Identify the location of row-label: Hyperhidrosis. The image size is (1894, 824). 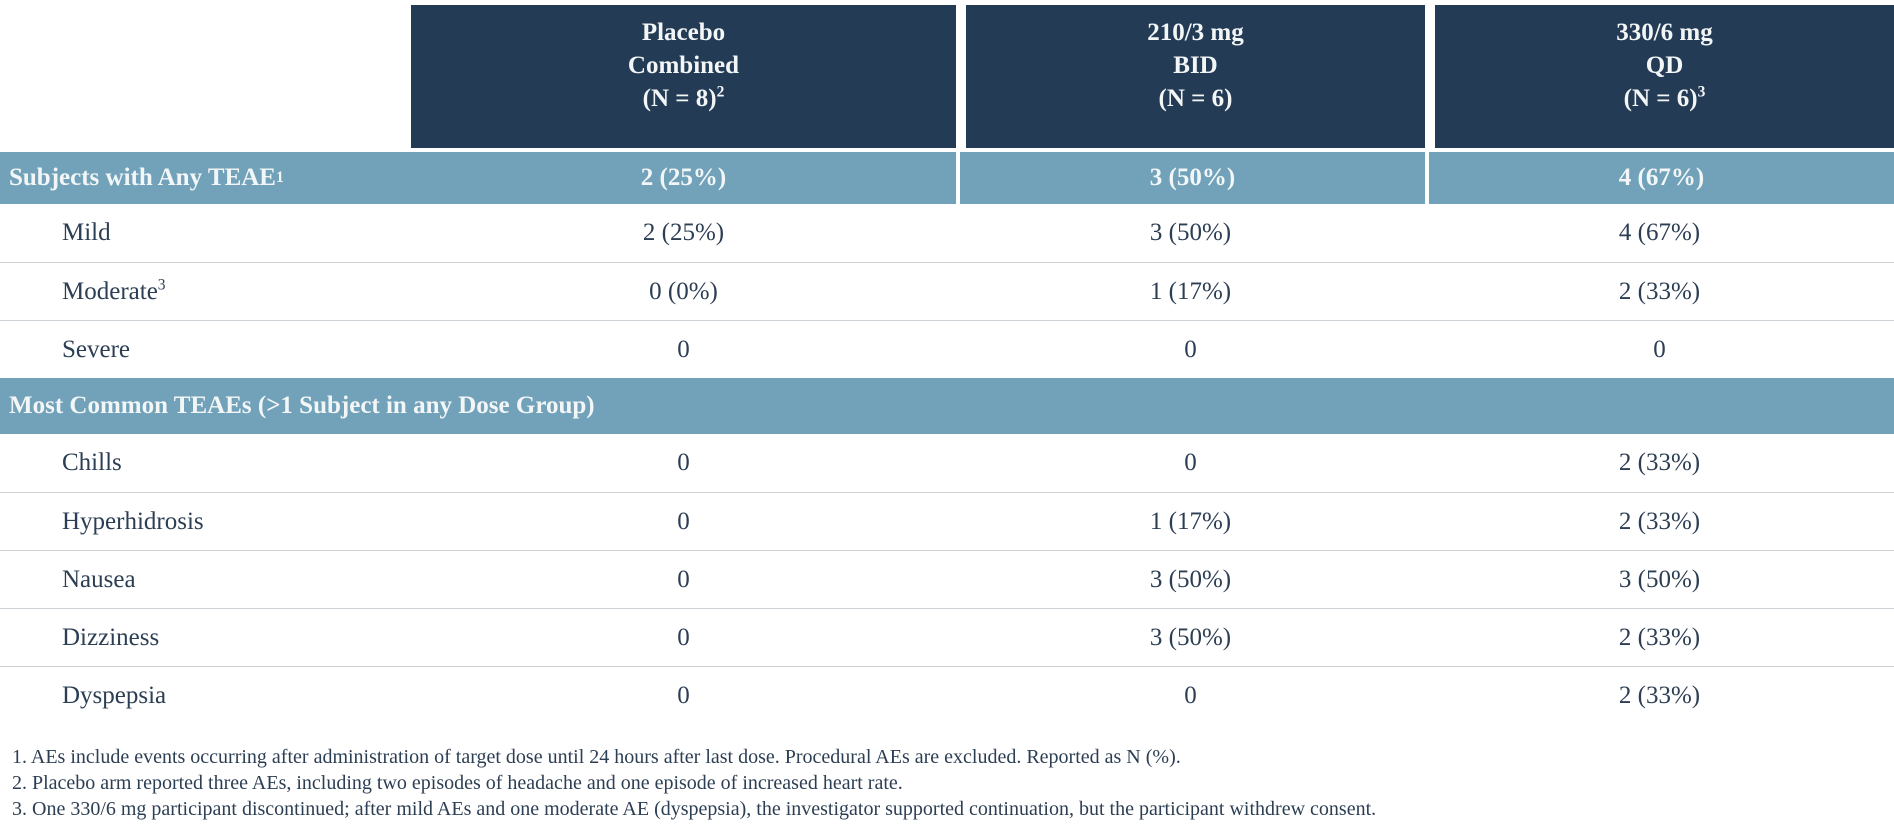
(133, 521).